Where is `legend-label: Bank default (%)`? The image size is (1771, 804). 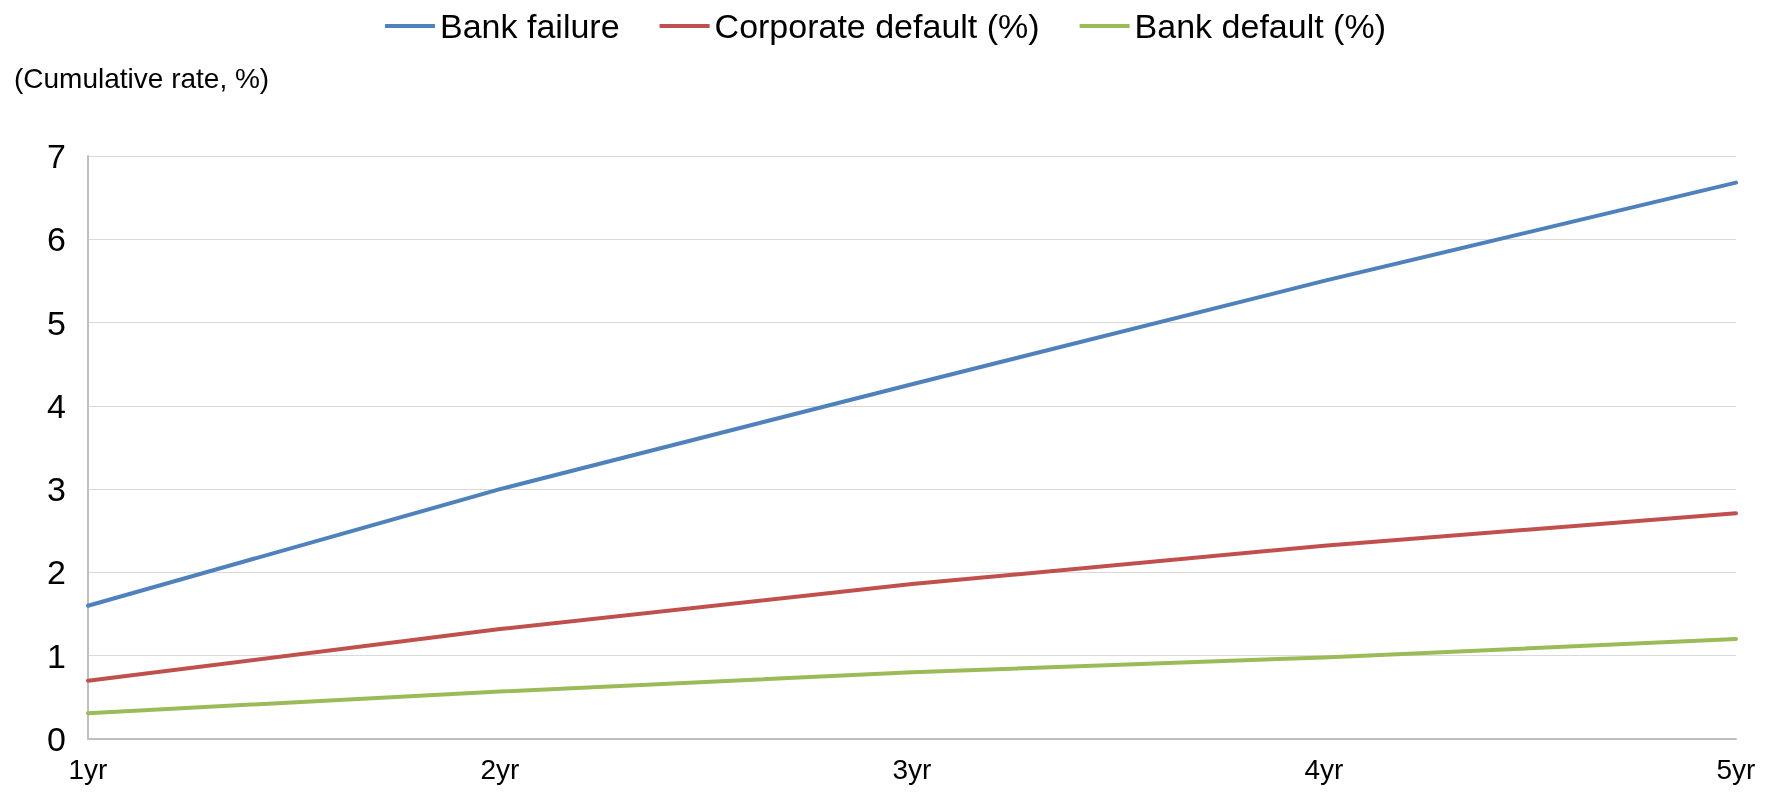
legend-label: Bank default (%) is located at coordinates (1260, 26).